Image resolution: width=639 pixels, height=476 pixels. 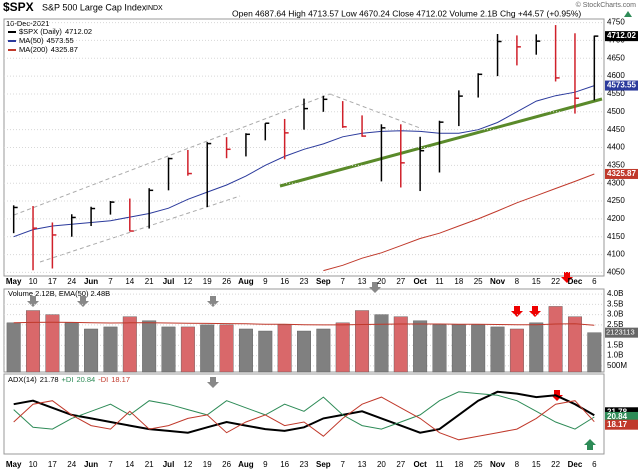 I want to click on y-tick-label: 4550, so click(x=616, y=93).